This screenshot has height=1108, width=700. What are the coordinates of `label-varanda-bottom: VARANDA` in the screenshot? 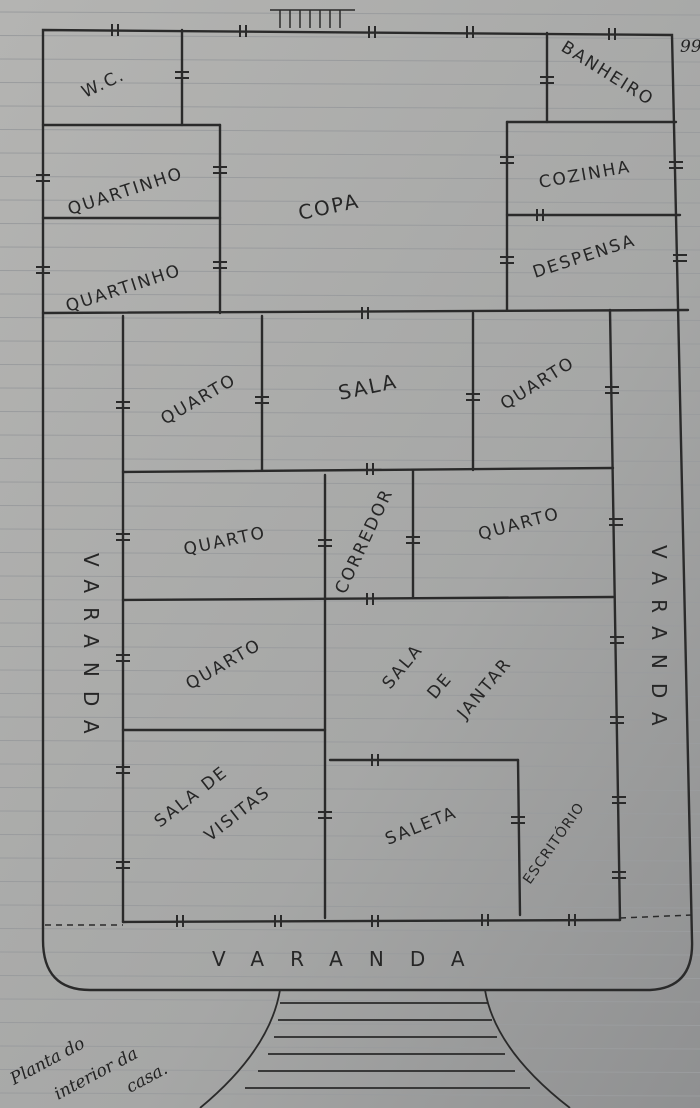 It's located at (351, 959).